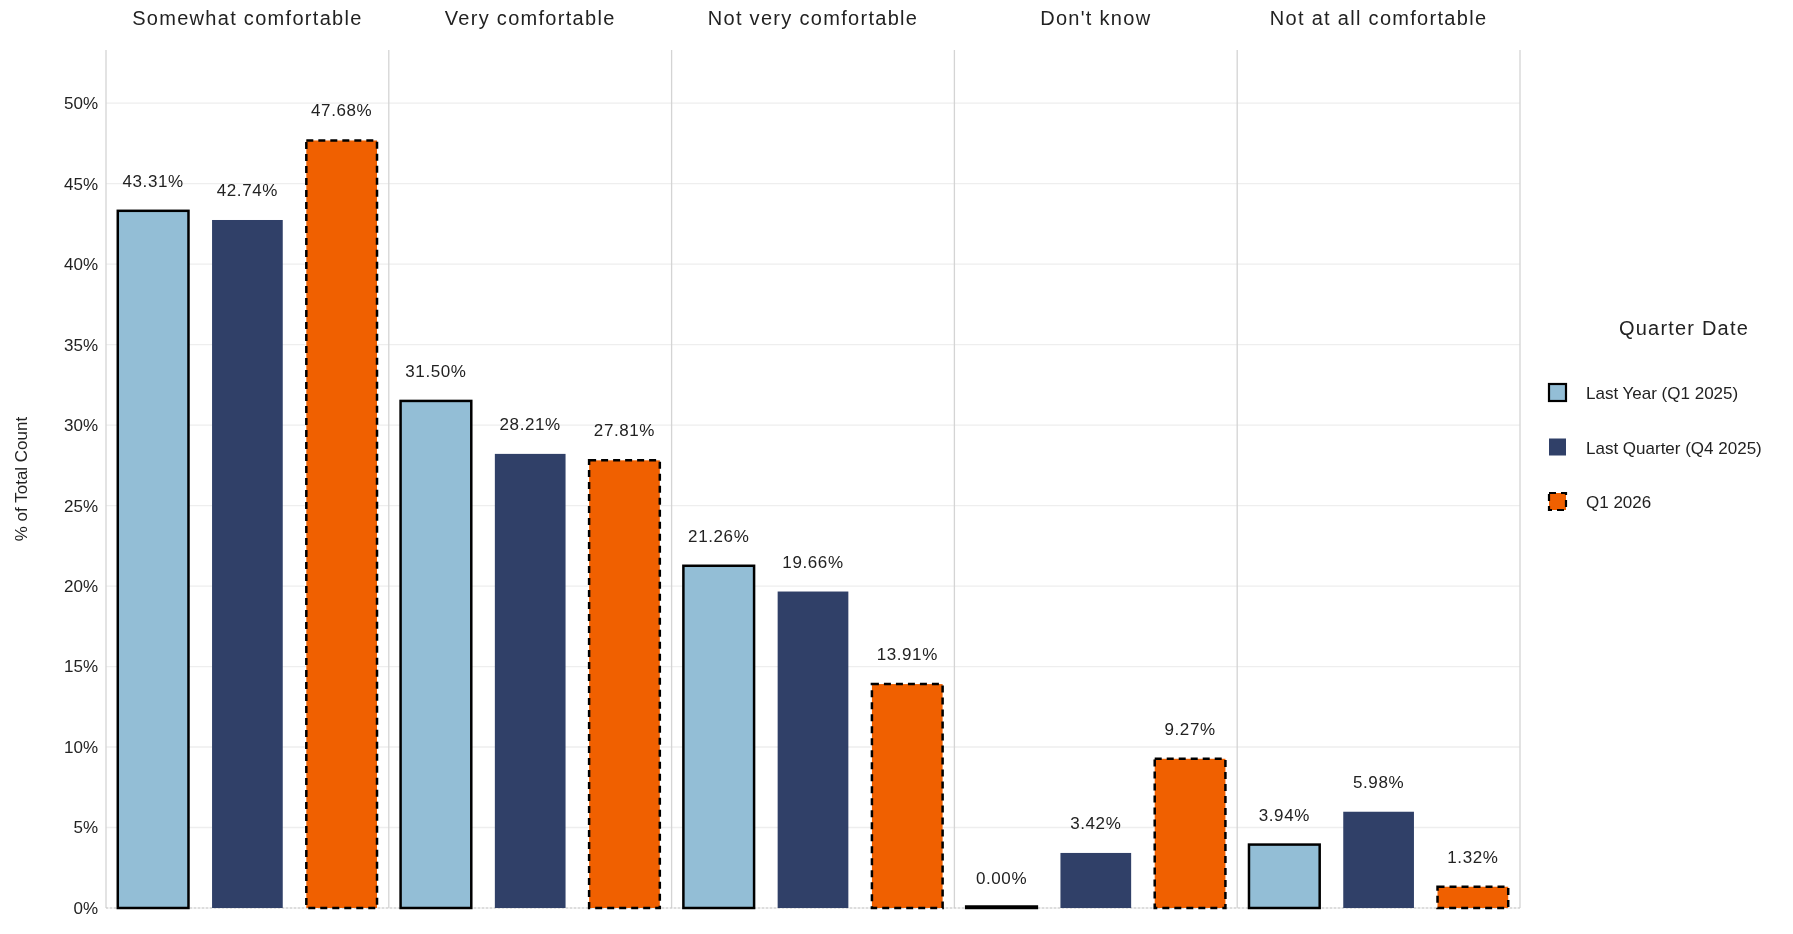 The height and width of the screenshot is (934, 1793). Describe the element at coordinates (907, 655) in the screenshot. I see `data-label: 13.91%` at that location.